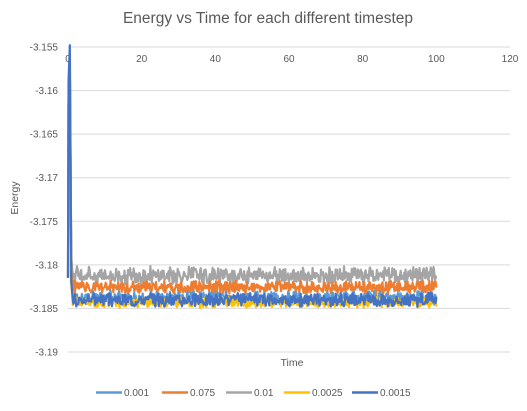  I want to click on legend-label: 0.0025, so click(327, 393).